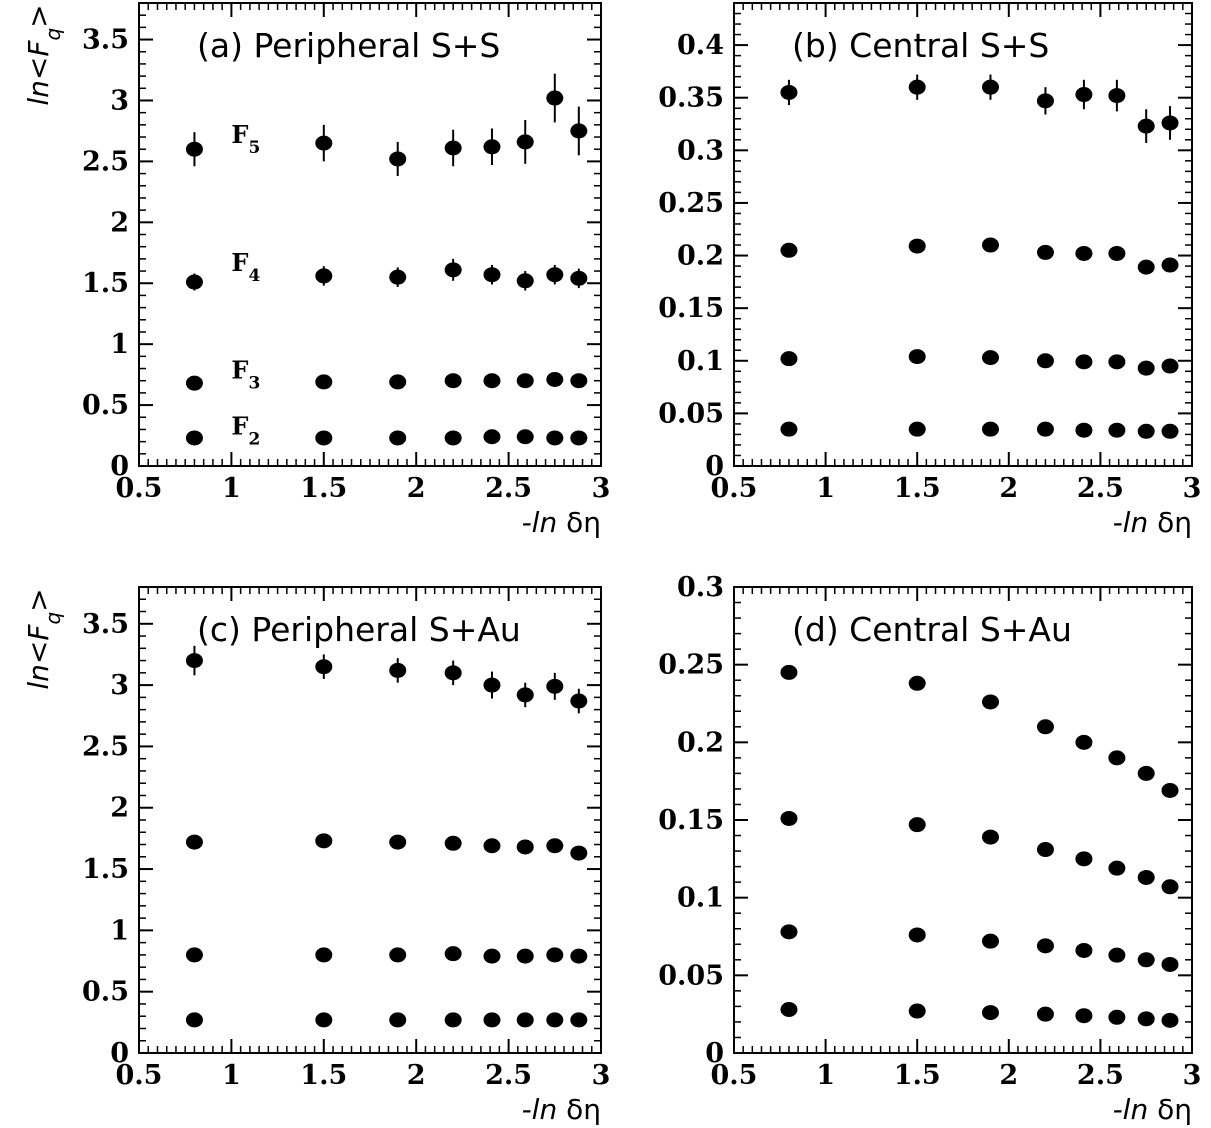 The width and height of the screenshot is (1211, 1128). I want to click on panel-title: (c) Peripheral S+Au, so click(359, 629).